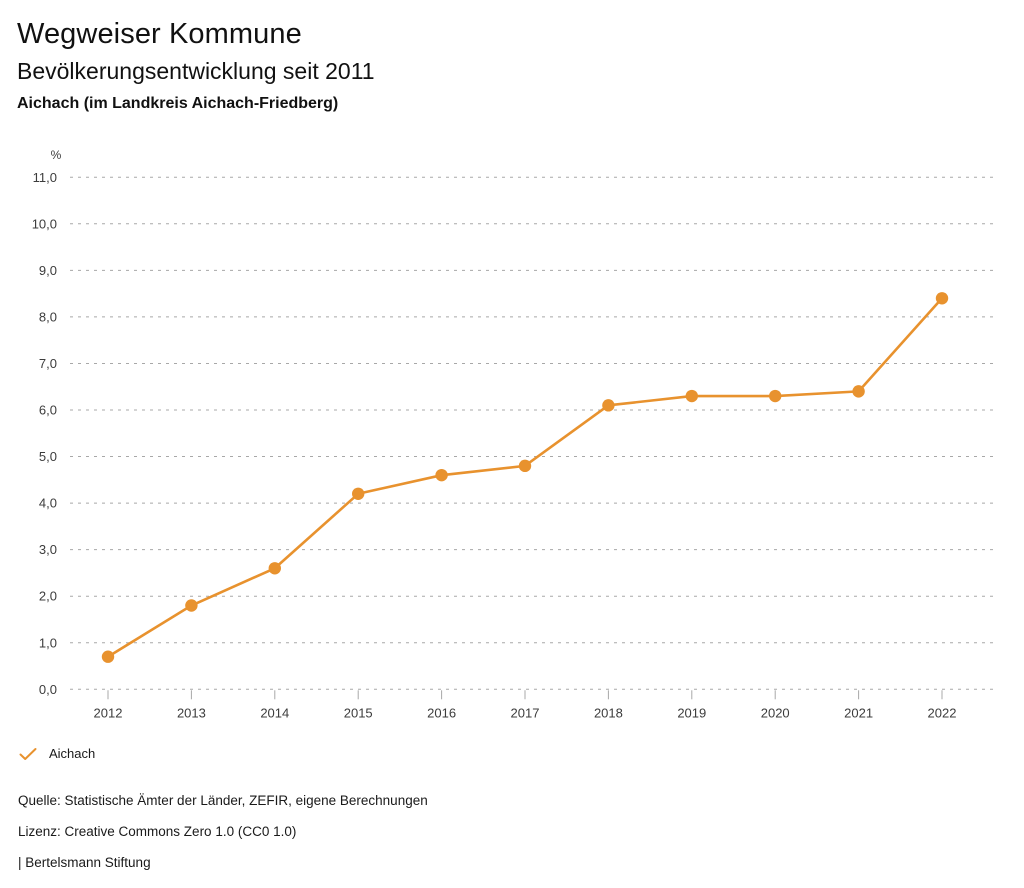 This screenshot has height=888, width=1024. What do you see at coordinates (48, 503) in the screenshot?
I see `y-axis-tick-label: 4,0` at bounding box center [48, 503].